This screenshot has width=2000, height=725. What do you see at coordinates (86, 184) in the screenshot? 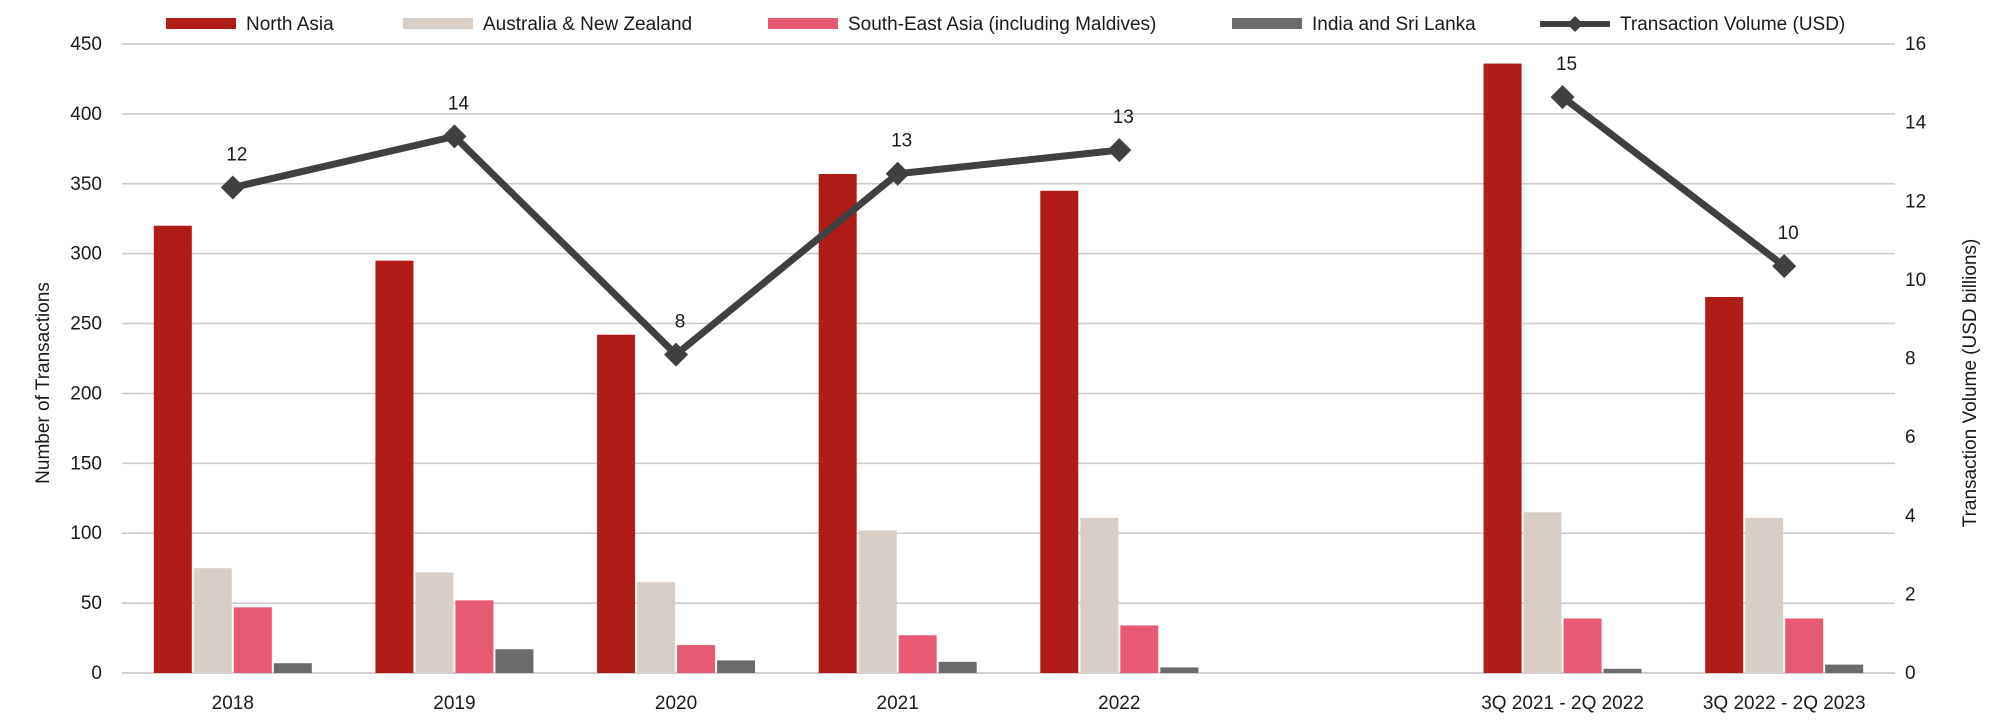
I see `y-tick-label-left: 350` at bounding box center [86, 184].